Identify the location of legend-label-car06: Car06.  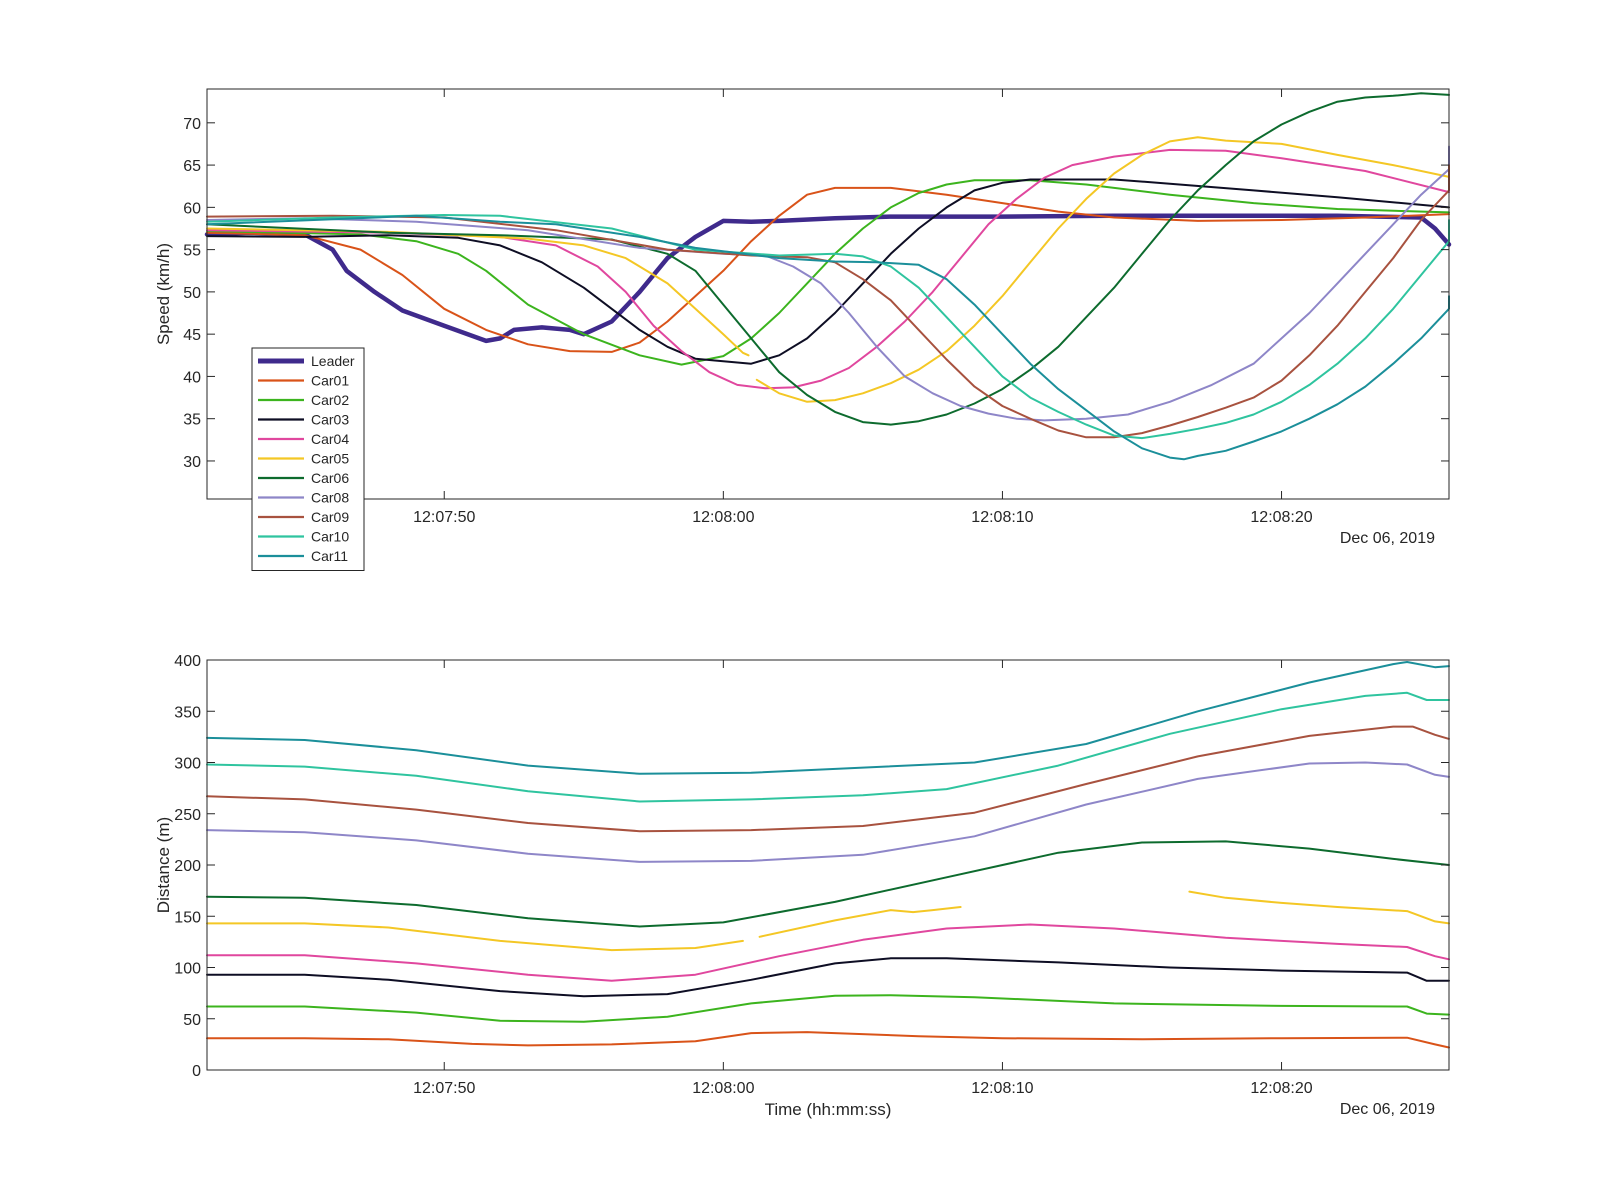
(330, 478).